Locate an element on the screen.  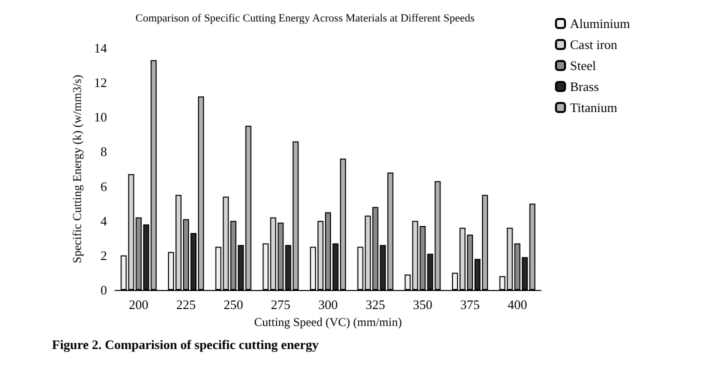
x-tick-label: 325 is located at coordinates (376, 304).